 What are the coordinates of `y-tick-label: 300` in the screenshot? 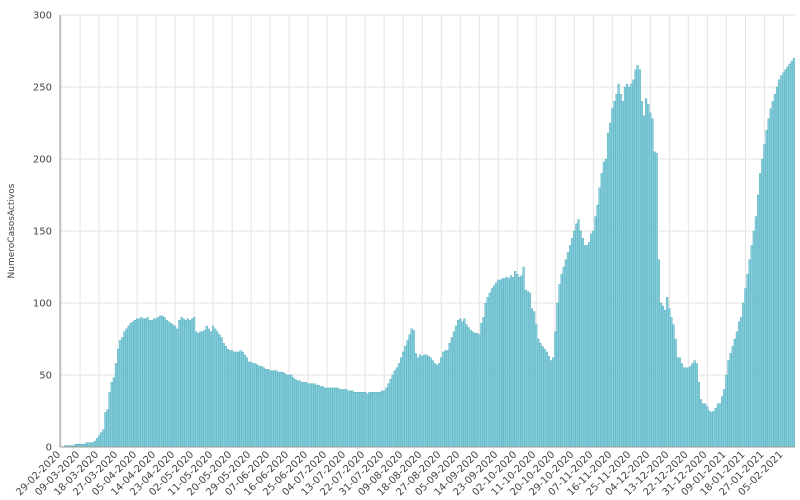 It's located at (42, 16).